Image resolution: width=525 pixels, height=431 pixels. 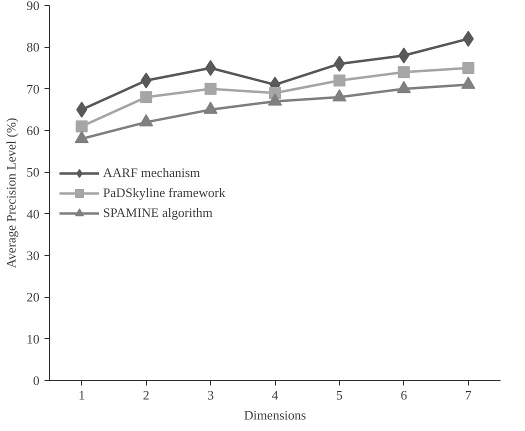 I want to click on x-axis-title: Dimensions, so click(x=275, y=415).